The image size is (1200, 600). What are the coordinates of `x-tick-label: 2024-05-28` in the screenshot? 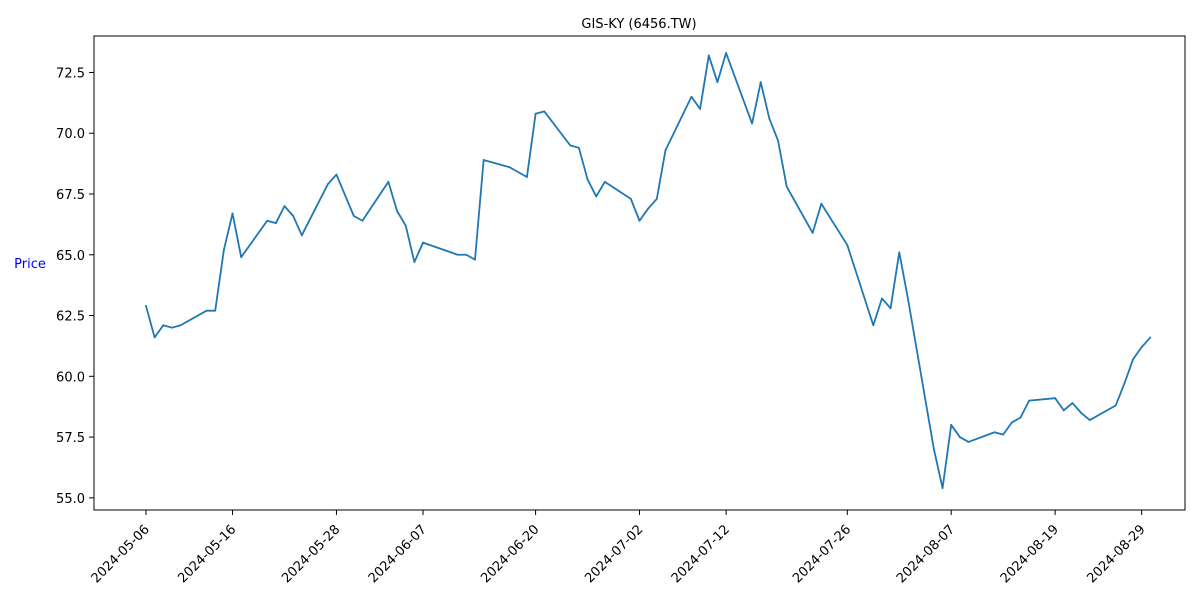 It's located at (311, 554).